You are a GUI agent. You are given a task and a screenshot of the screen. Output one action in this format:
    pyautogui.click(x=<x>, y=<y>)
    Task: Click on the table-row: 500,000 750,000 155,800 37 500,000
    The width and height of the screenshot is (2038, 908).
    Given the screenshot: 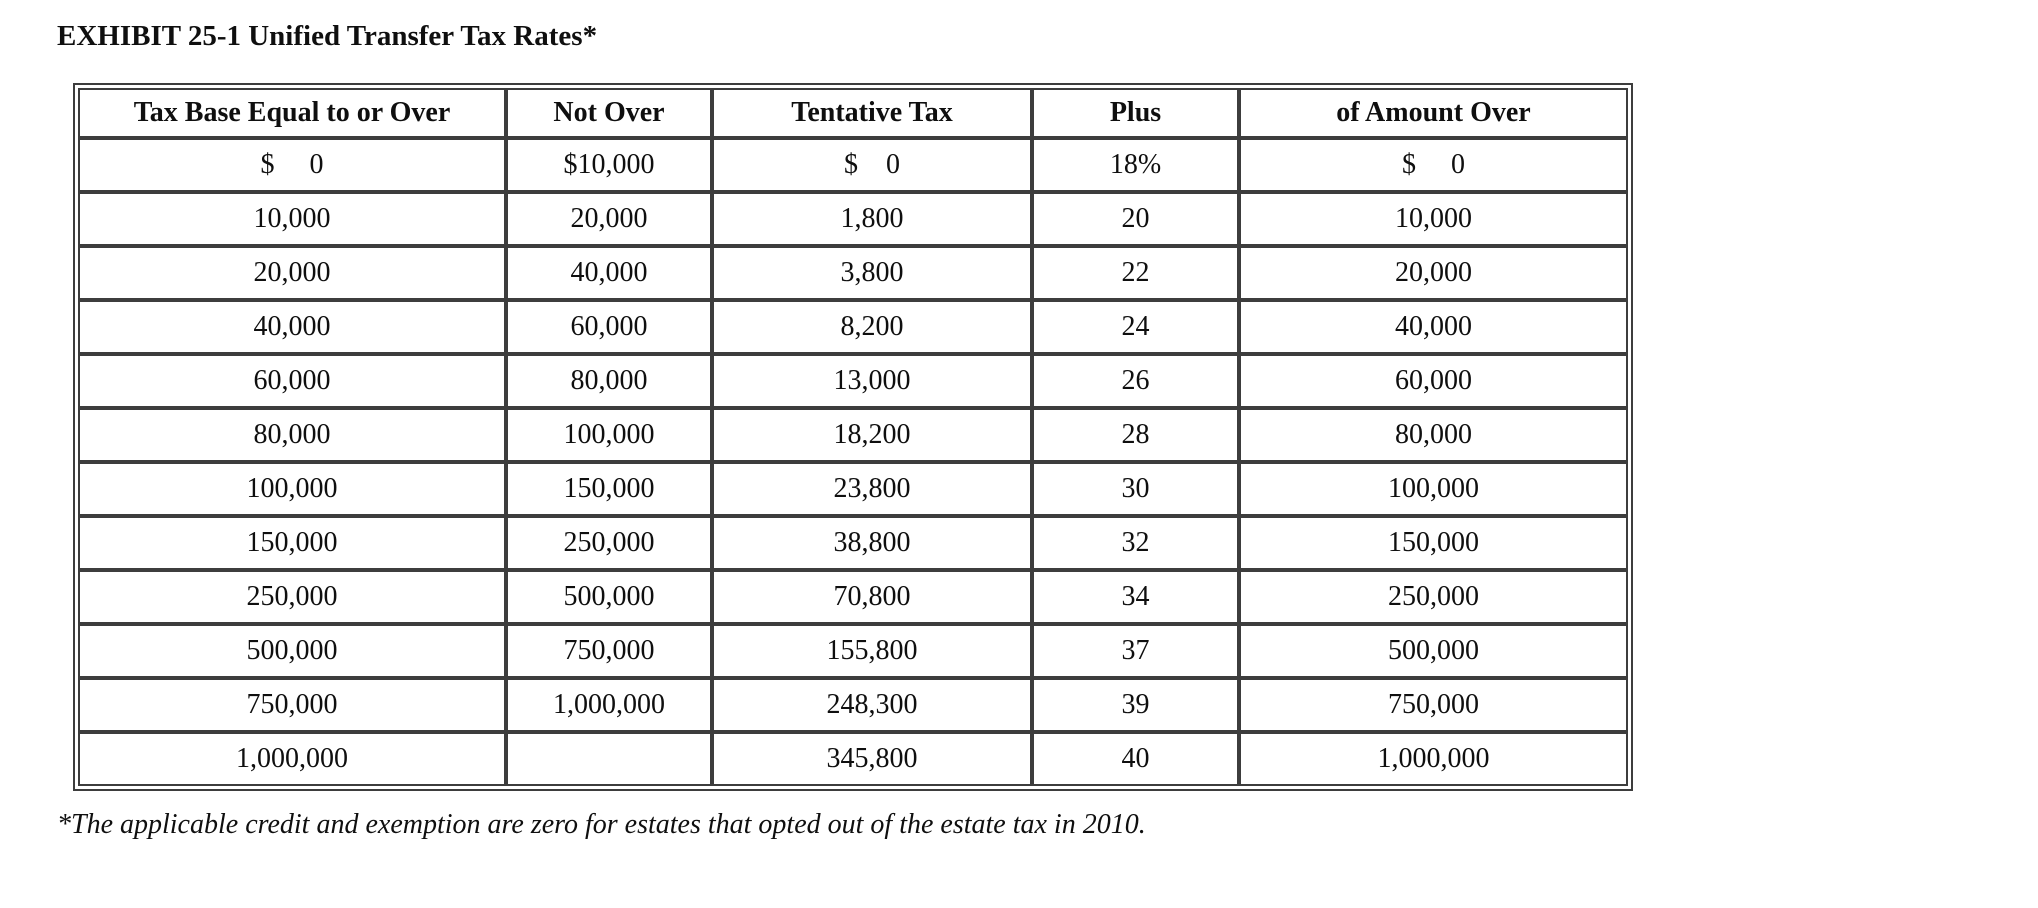 What is the action you would take?
    pyautogui.click(x=853, y=651)
    